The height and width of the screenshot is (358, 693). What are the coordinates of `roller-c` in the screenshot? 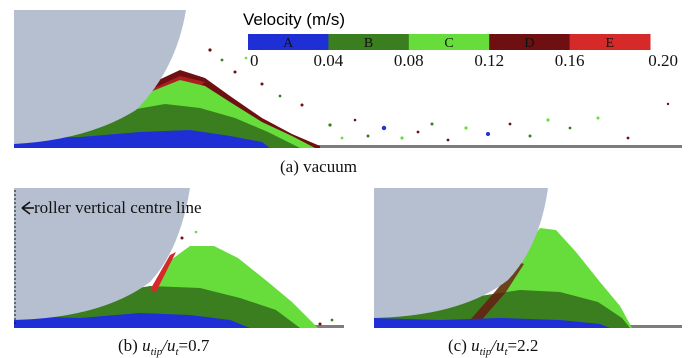 It's located at (461, 253).